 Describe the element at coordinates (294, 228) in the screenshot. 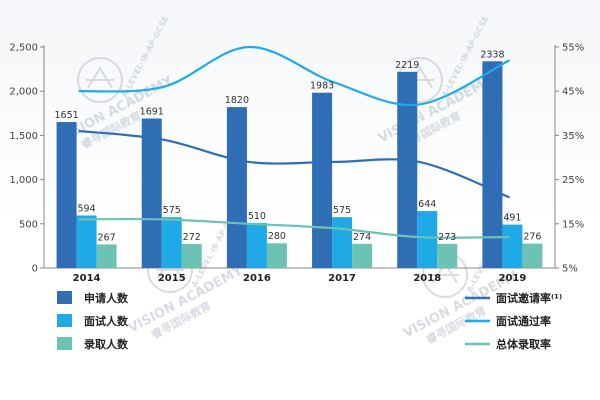

I see `line-总体录取率` at that location.